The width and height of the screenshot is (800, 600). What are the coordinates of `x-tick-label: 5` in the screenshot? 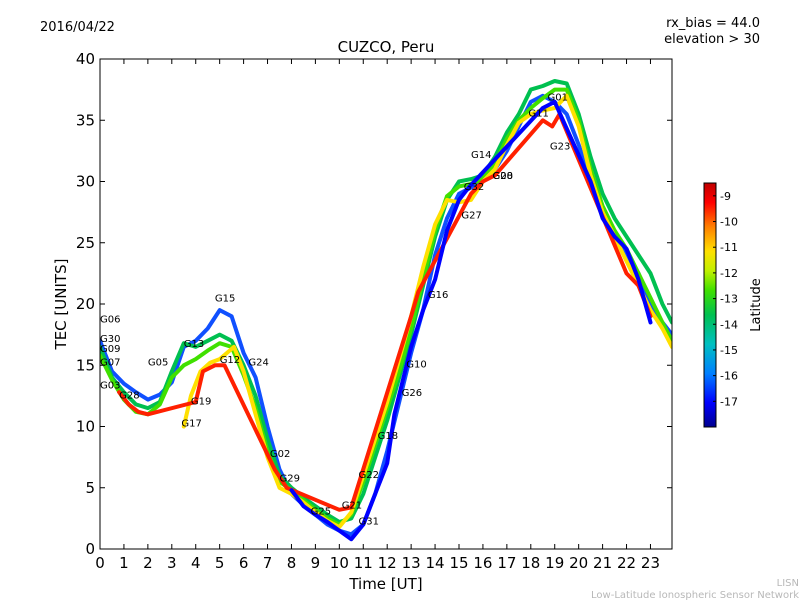 It's located at (220, 563).